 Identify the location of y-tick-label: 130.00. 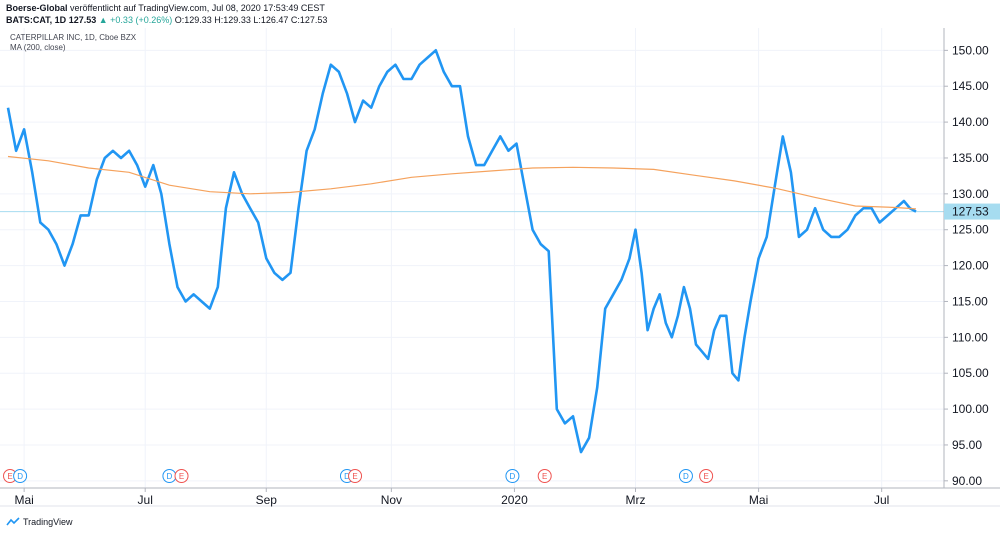
(970, 194).